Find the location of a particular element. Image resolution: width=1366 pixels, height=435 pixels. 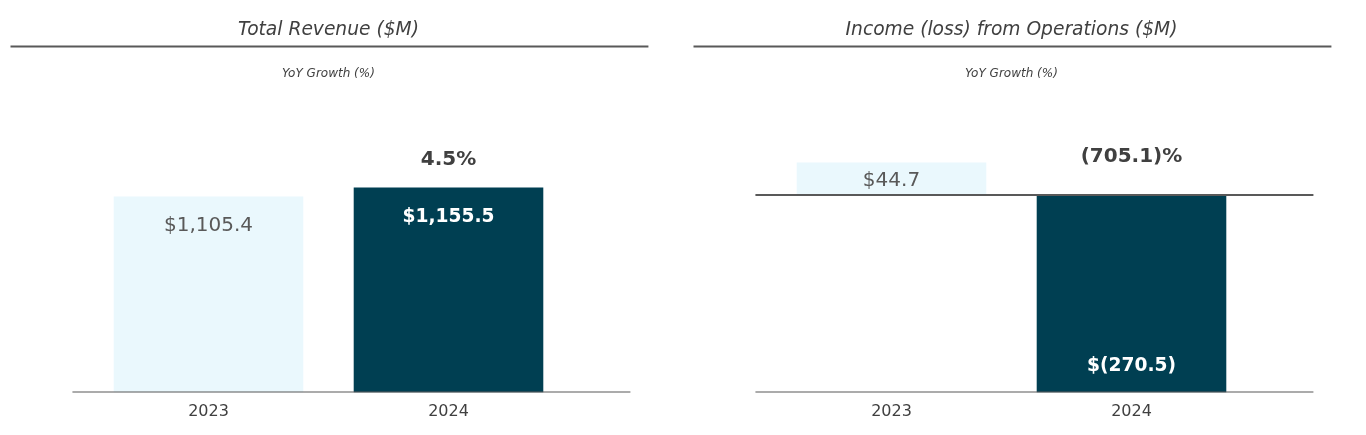

data-label: $1,155.5 is located at coordinates (448, 215).